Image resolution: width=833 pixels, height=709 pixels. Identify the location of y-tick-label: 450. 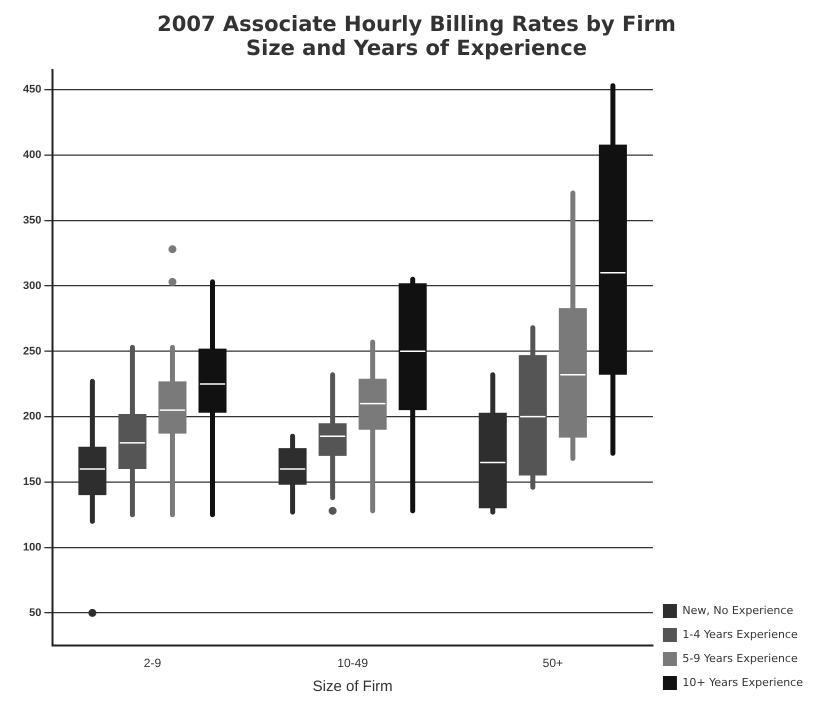
(32, 90).